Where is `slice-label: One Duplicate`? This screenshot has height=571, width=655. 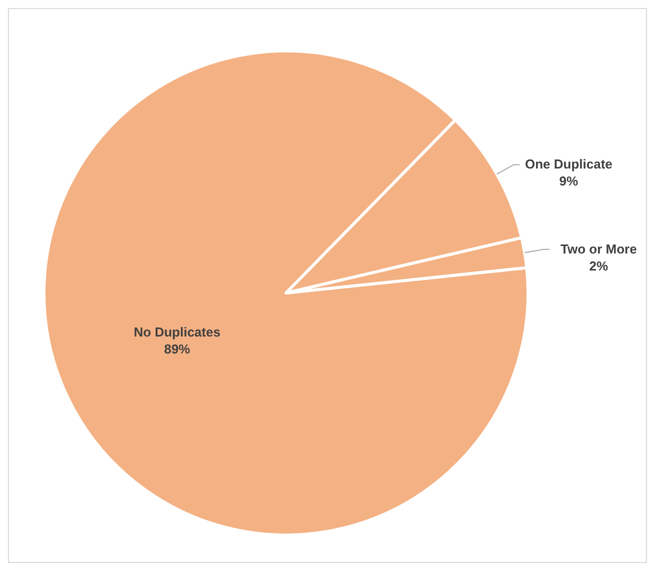 slice-label: One Duplicate is located at coordinates (568, 164).